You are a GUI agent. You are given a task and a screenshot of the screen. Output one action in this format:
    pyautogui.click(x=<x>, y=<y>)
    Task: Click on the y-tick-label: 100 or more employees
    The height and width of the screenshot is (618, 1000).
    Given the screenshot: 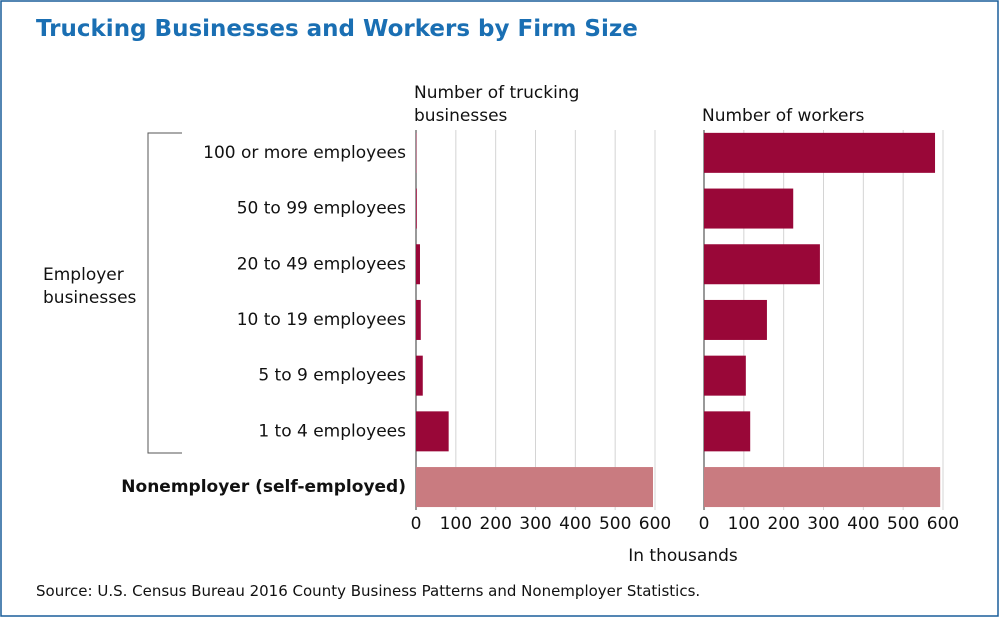 What is the action you would take?
    pyautogui.click(x=304, y=153)
    